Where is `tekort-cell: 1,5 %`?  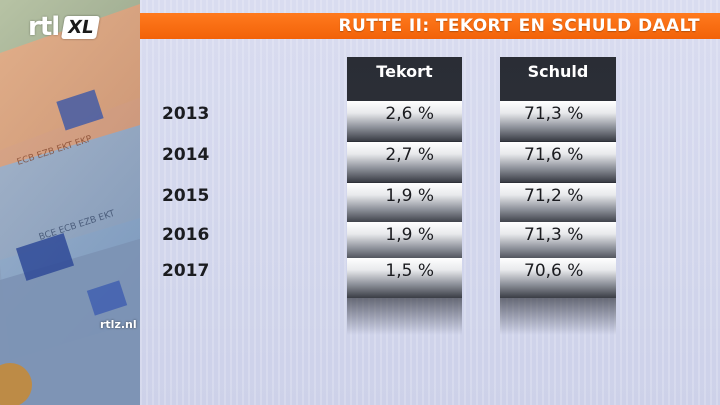
tekort-cell: 1,5 % is located at coordinates (404, 278).